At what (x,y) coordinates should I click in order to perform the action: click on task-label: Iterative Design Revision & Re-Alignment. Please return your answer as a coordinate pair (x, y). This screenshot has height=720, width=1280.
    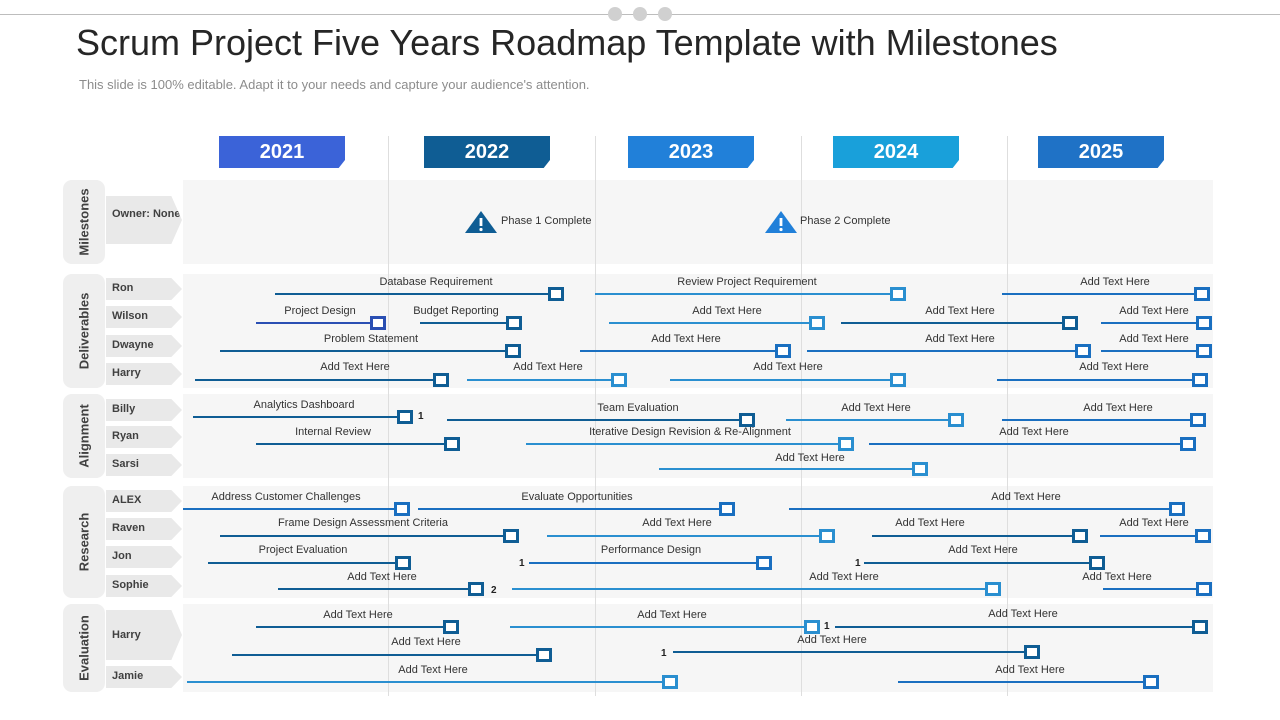
    Looking at the image, I should click on (690, 432).